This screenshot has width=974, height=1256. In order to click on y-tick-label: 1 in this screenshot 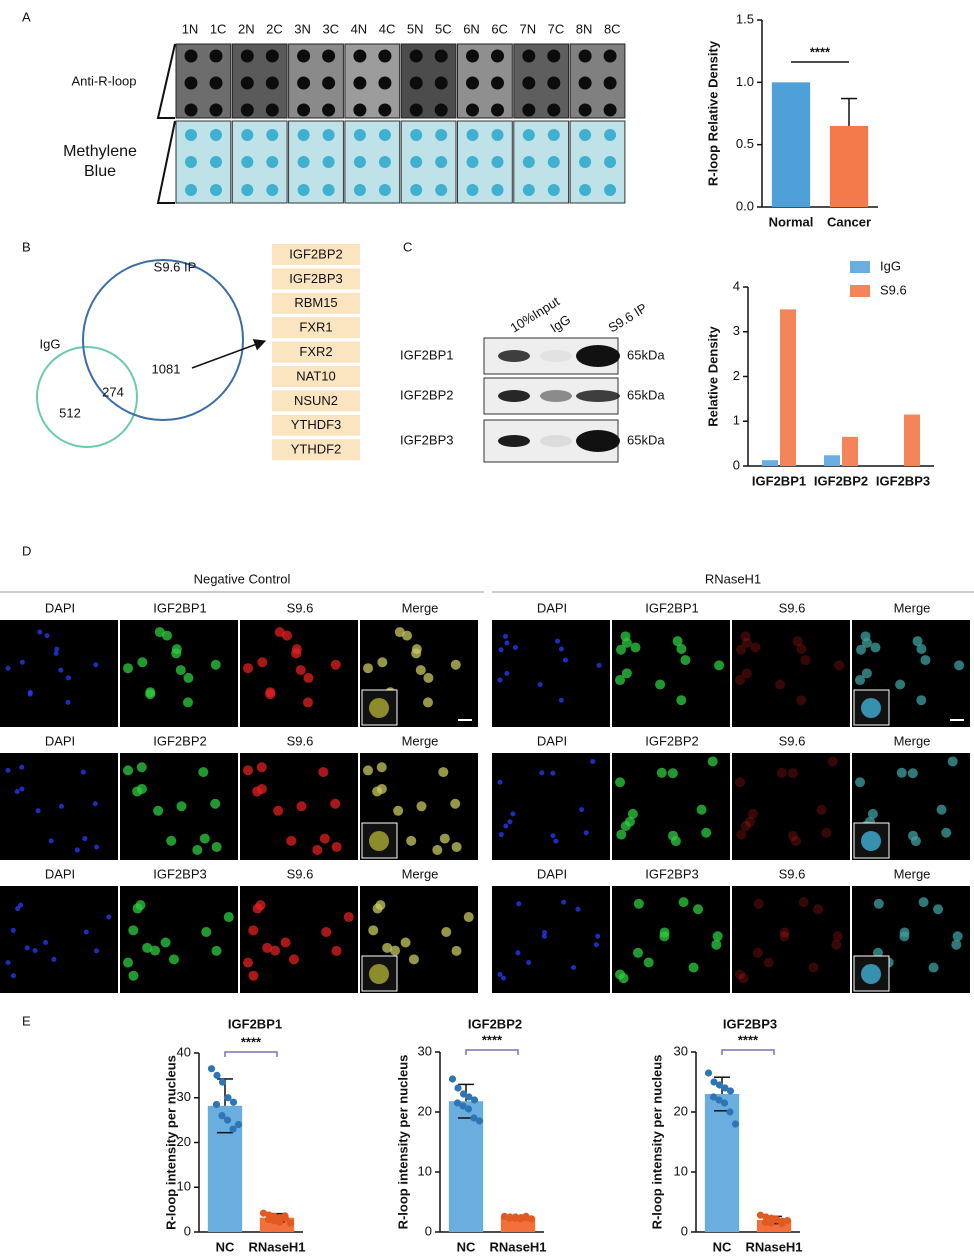, I will do `click(736, 420)`.